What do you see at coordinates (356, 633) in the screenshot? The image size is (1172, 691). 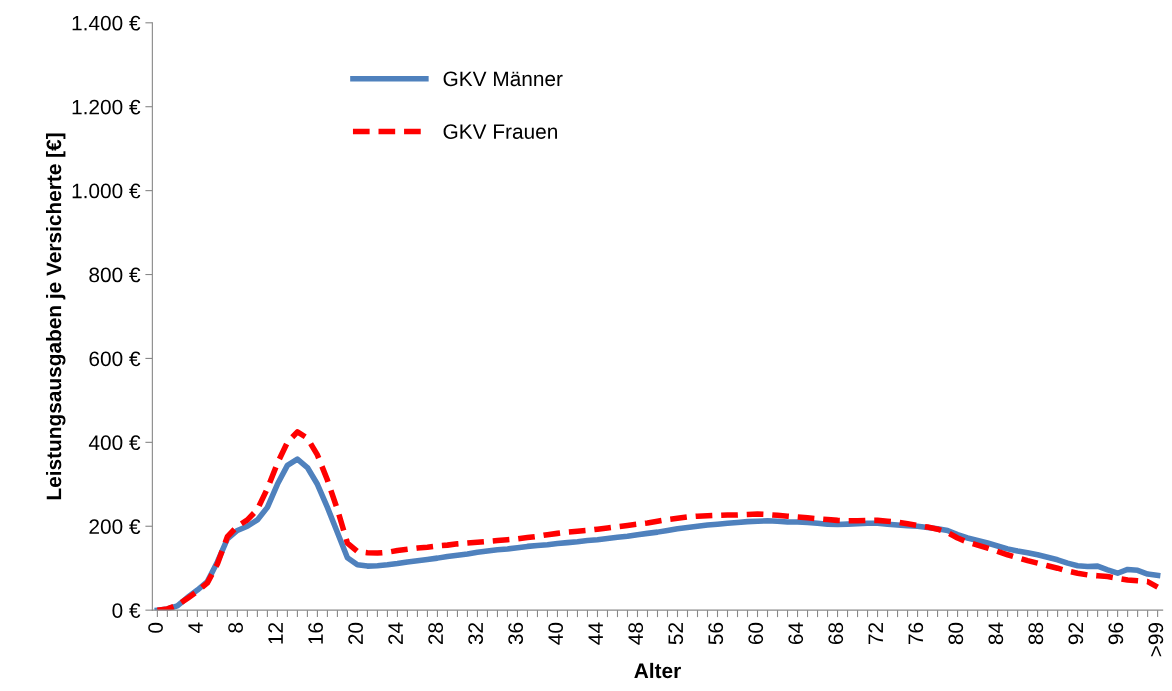 I see `x-tick-label: 20` at bounding box center [356, 633].